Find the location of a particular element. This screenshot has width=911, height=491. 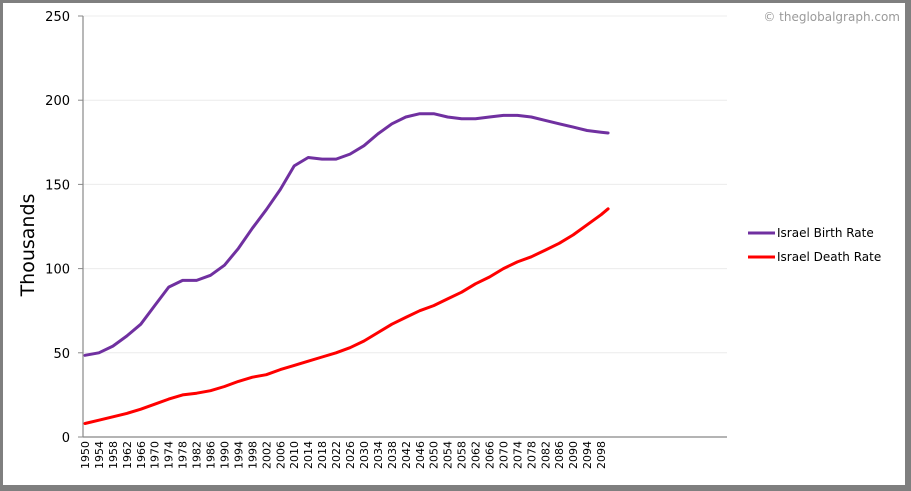

x-tick-label: 1950 is located at coordinates (85, 455).